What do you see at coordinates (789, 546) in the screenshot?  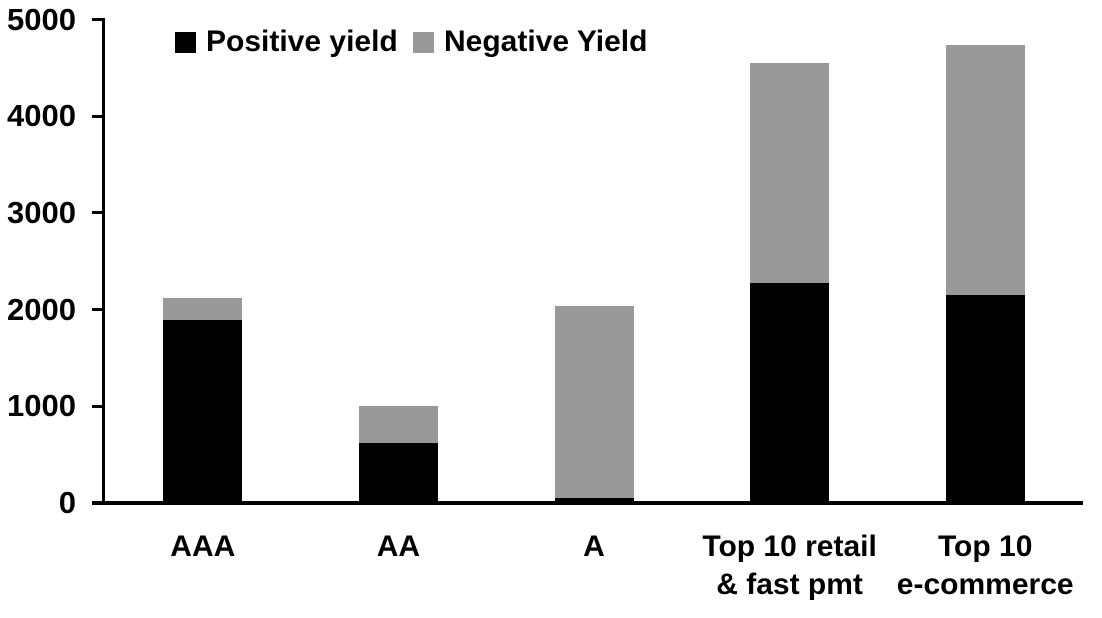 I see `x-axis-category-label-line: Top 10 retail` at bounding box center [789, 546].